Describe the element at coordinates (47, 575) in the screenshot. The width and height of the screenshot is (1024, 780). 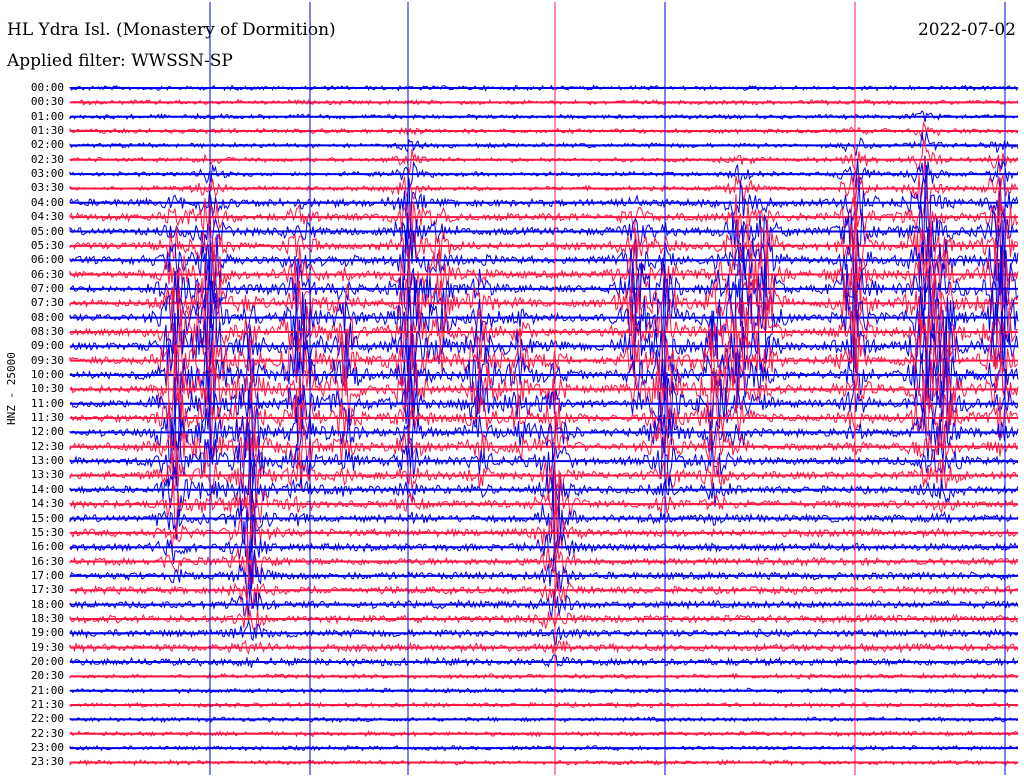
I see `hour-label: 17:00` at that location.